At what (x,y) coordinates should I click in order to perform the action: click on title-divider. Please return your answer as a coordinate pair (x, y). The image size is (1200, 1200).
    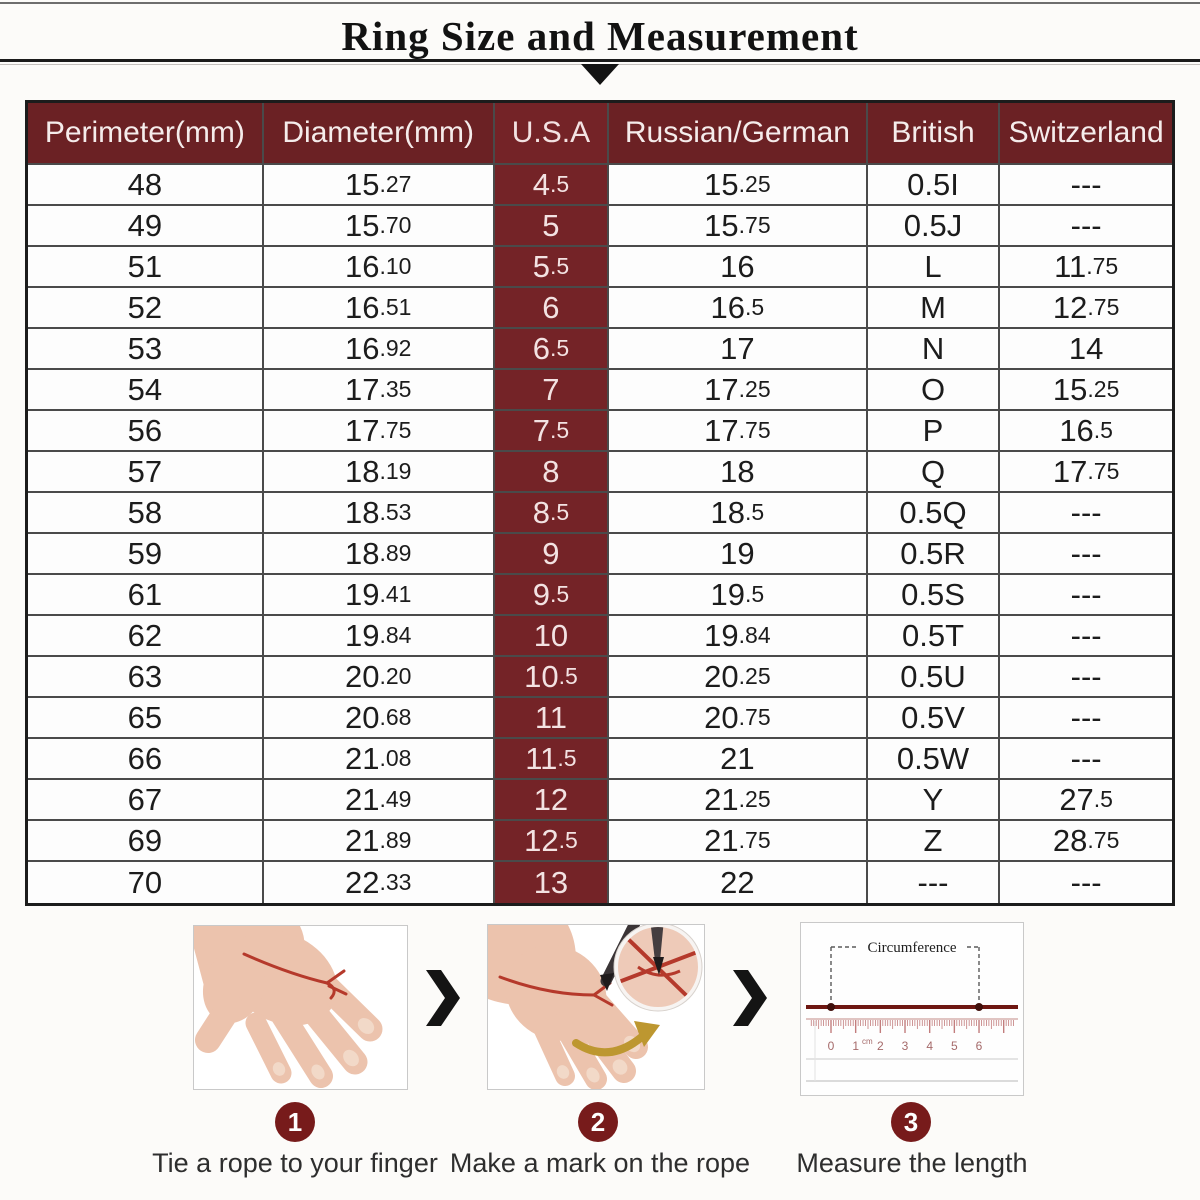
    Looking at the image, I should click on (600, 60).